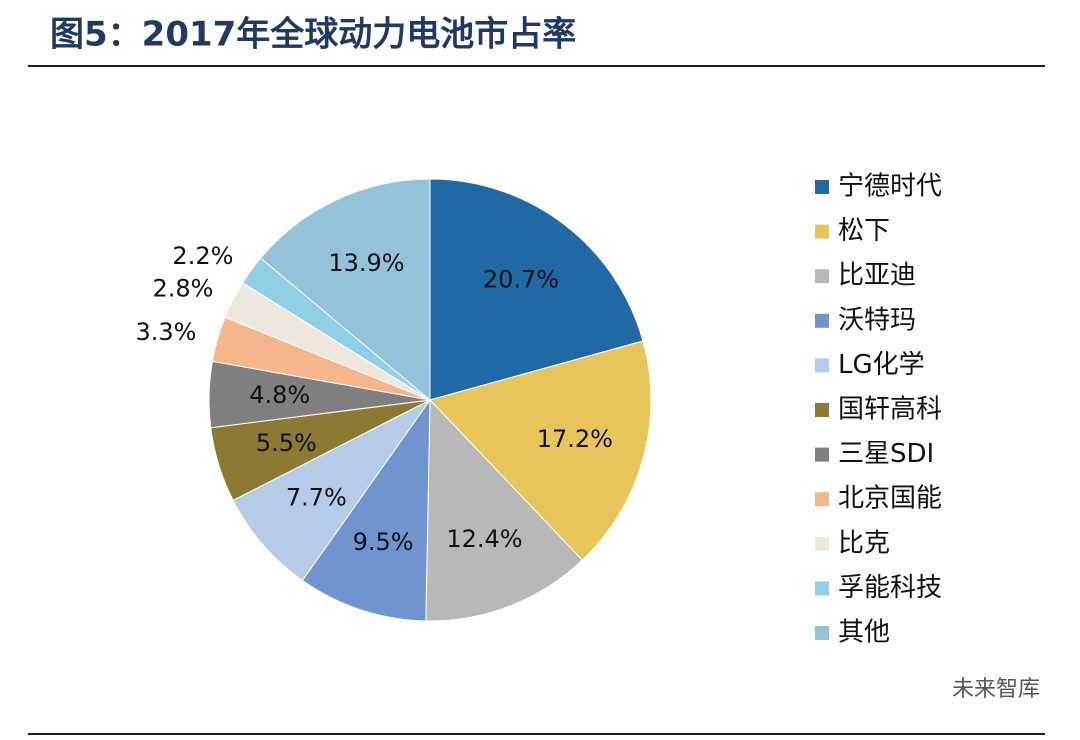 The image size is (1080, 740). What do you see at coordinates (183, 289) in the screenshot?
I see `data-label: 2.8%` at bounding box center [183, 289].